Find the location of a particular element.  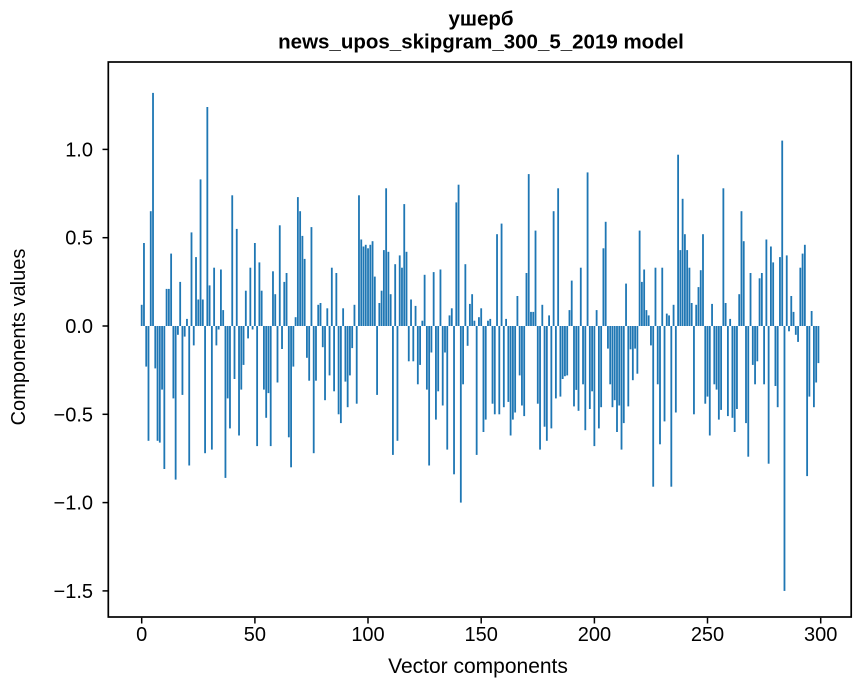

svg-text: −0.5 is located at coordinates (73, 415).